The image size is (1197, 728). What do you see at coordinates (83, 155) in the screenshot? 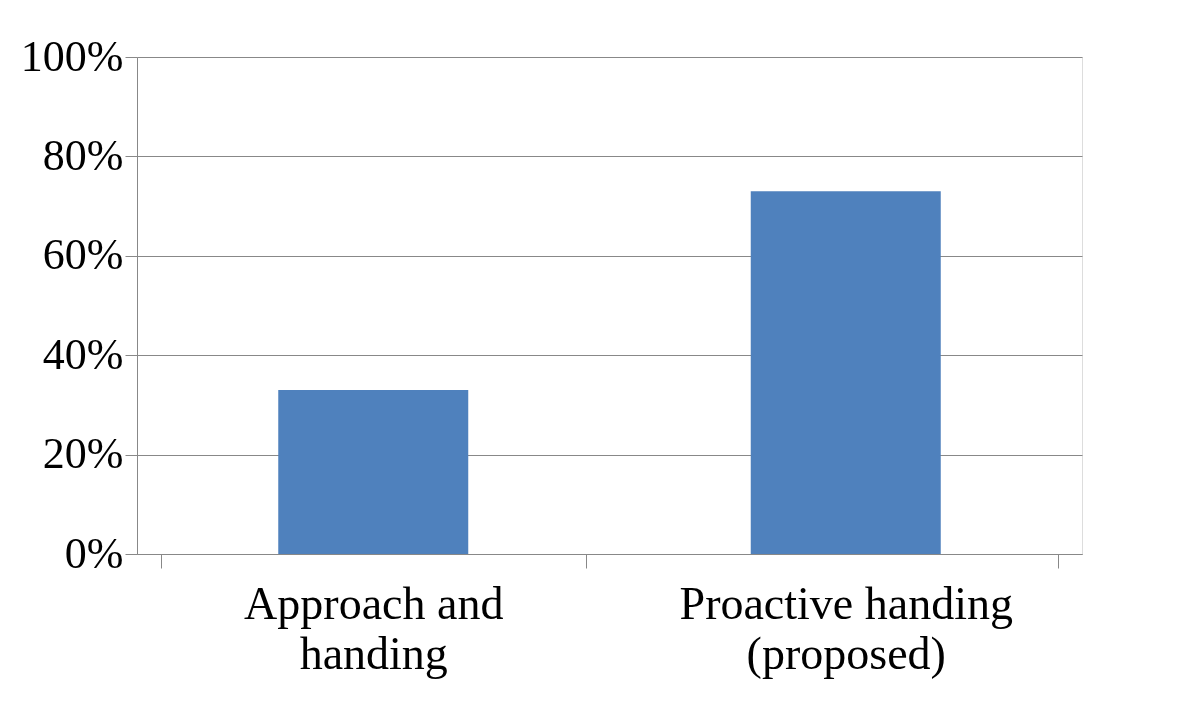
I see `y-tick-label: 80%` at bounding box center [83, 155].